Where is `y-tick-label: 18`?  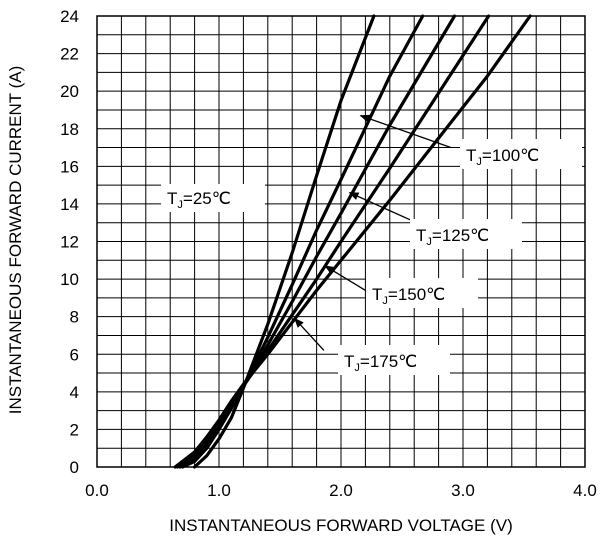 y-tick-label: 18 is located at coordinates (69, 129).